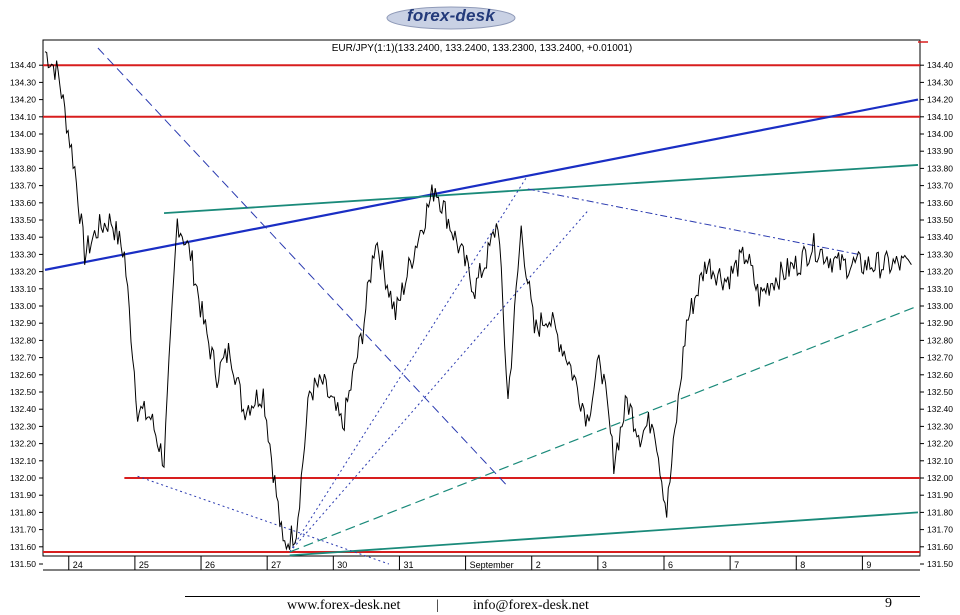 Image resolution: width=960 pixels, height=615 pixels. I want to click on y-tick-label-right: 131.70, so click(940, 530).